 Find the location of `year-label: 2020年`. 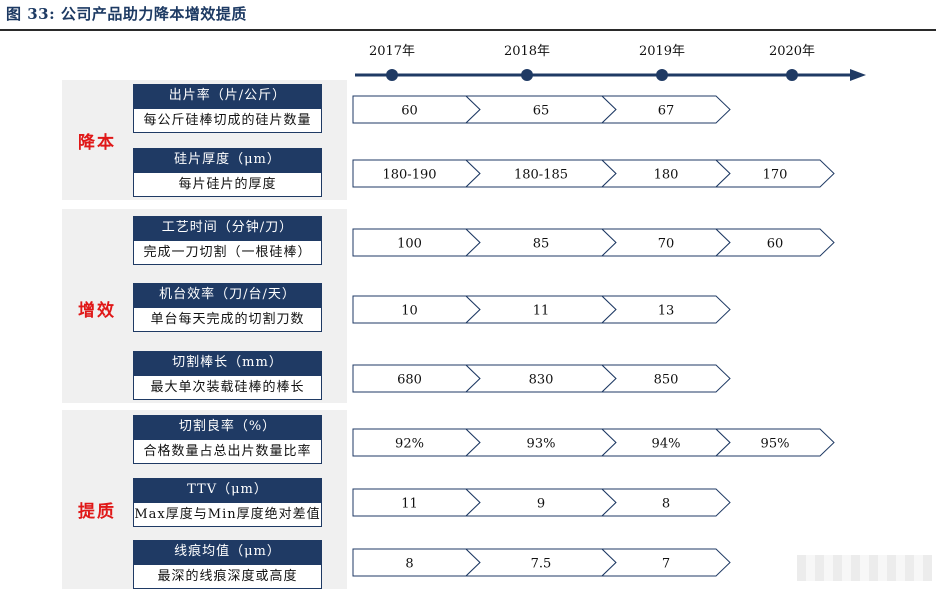

year-label: 2020年 is located at coordinates (792, 51).